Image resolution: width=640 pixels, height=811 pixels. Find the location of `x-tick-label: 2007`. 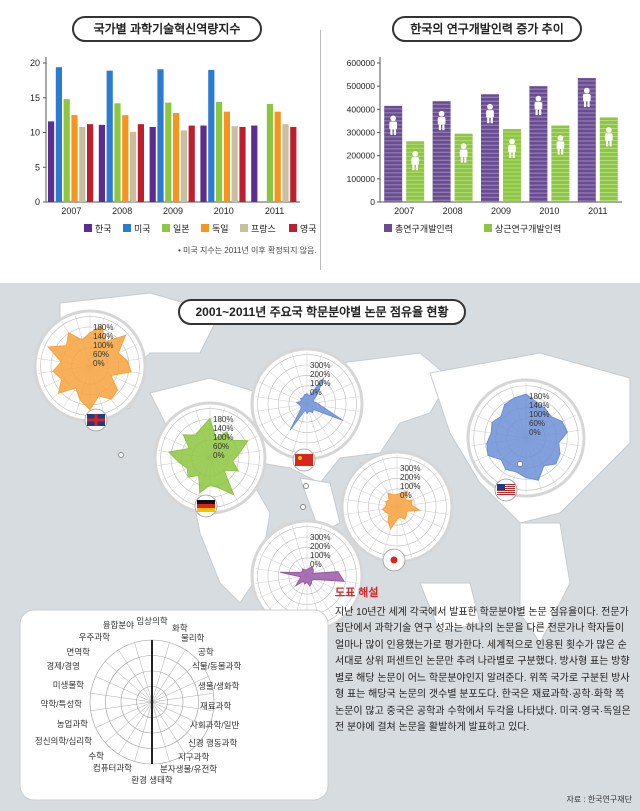

x-tick-label: 2007 is located at coordinates (404, 211).